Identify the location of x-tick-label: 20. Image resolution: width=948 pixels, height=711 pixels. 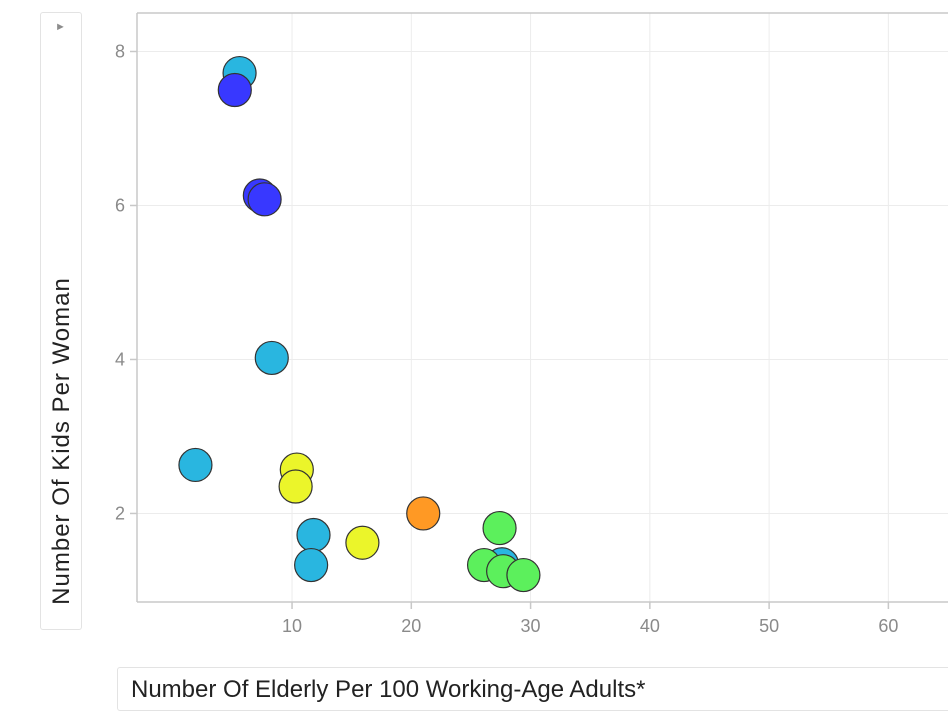
(411, 626).